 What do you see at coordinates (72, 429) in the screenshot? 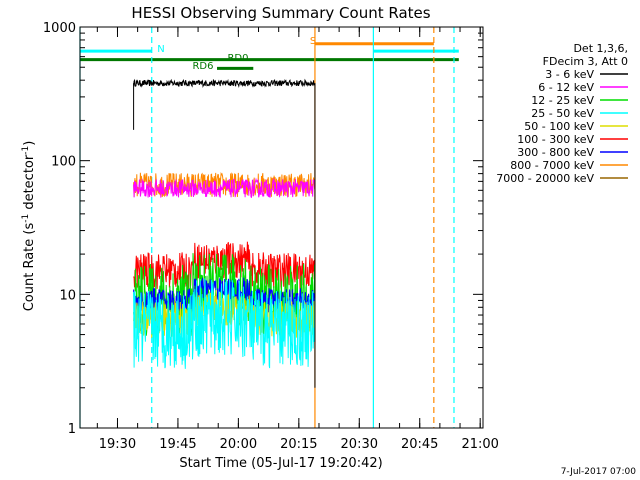
I see `y-tick-label: 1` at bounding box center [72, 429].